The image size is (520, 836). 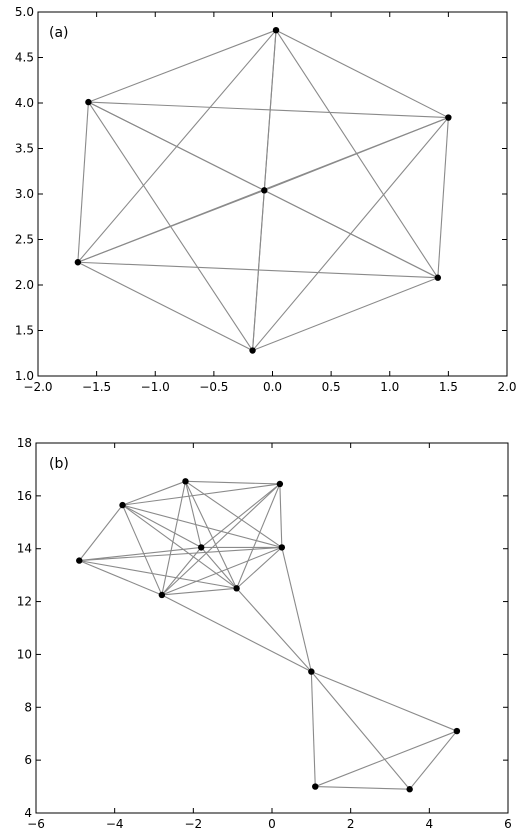 I want to click on panel-b-y-tick-label: 8, so click(x=28, y=707).